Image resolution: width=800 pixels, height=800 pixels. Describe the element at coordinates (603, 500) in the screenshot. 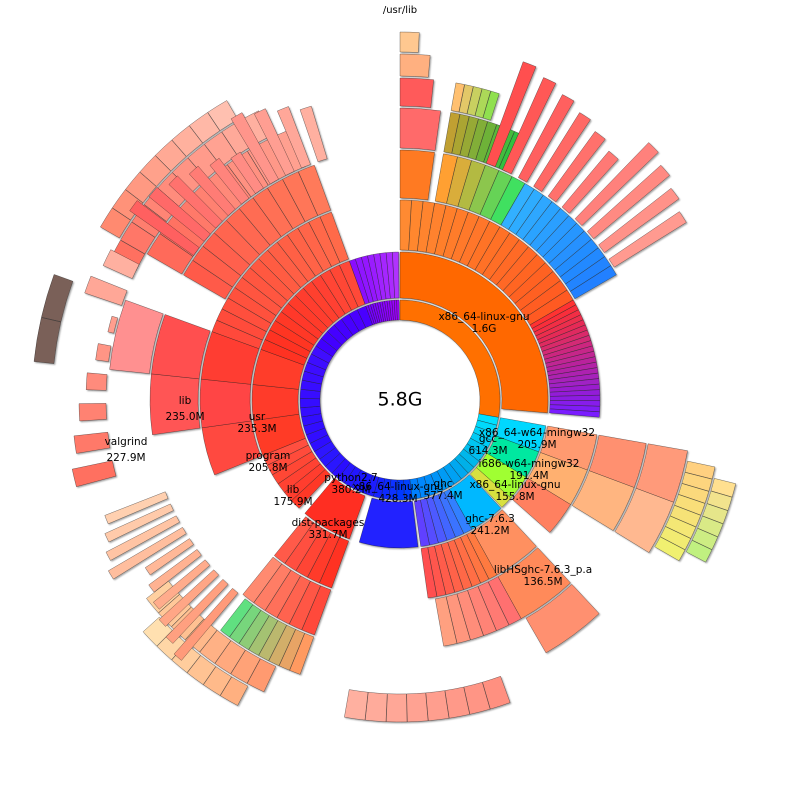

I see `ring3-i686` at that location.